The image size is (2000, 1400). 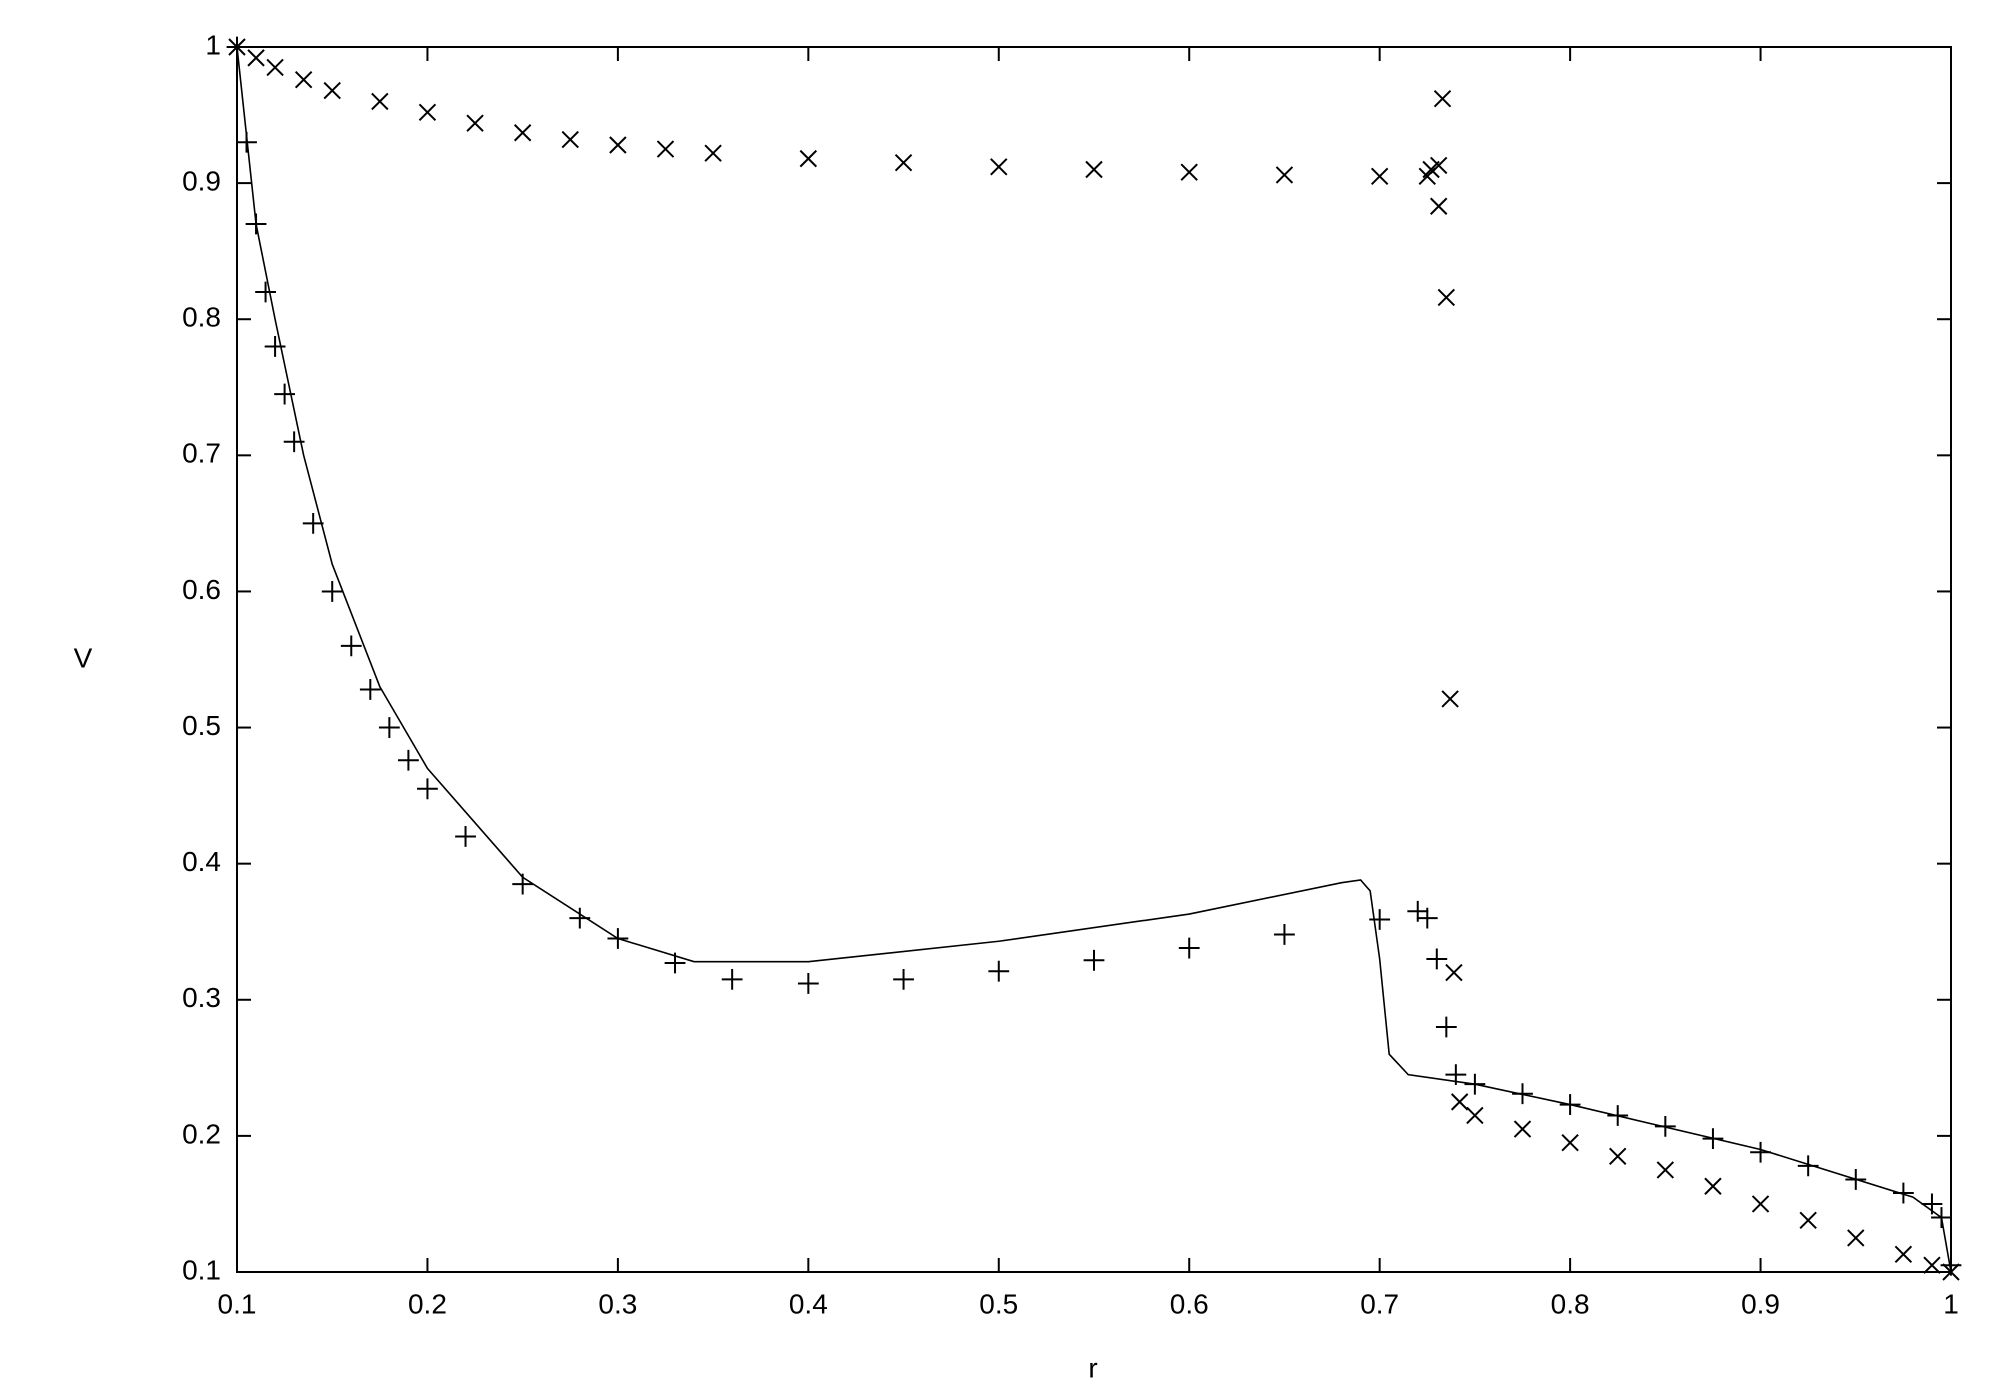 What do you see at coordinates (201, 589) in the screenshot?
I see `y-tick-label: 0.6` at bounding box center [201, 589].